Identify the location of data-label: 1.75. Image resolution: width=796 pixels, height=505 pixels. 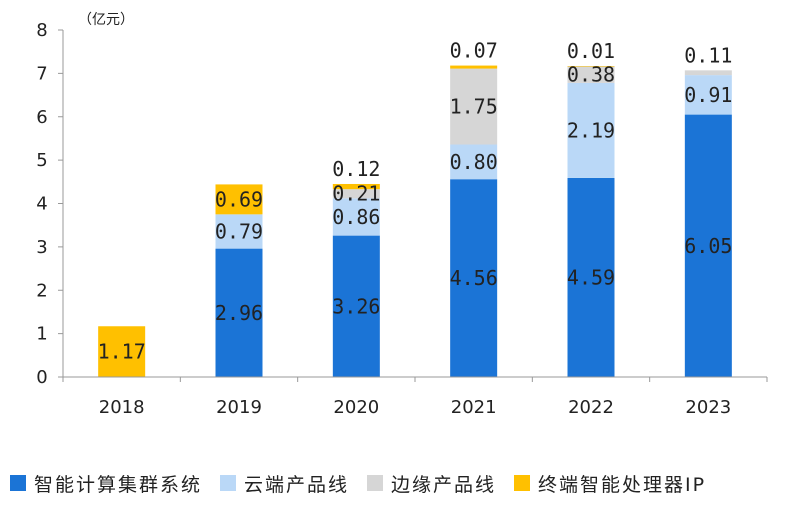
(474, 107).